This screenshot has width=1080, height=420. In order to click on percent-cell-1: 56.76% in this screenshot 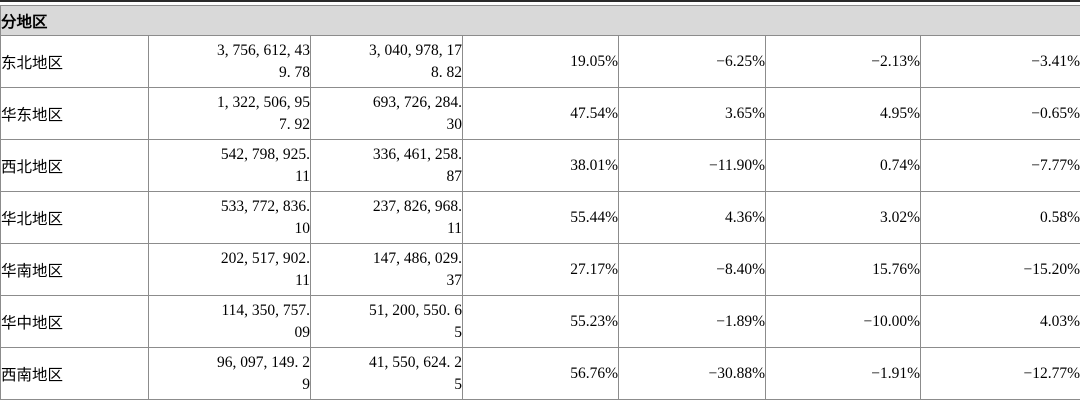, I will do `click(540, 373)`.